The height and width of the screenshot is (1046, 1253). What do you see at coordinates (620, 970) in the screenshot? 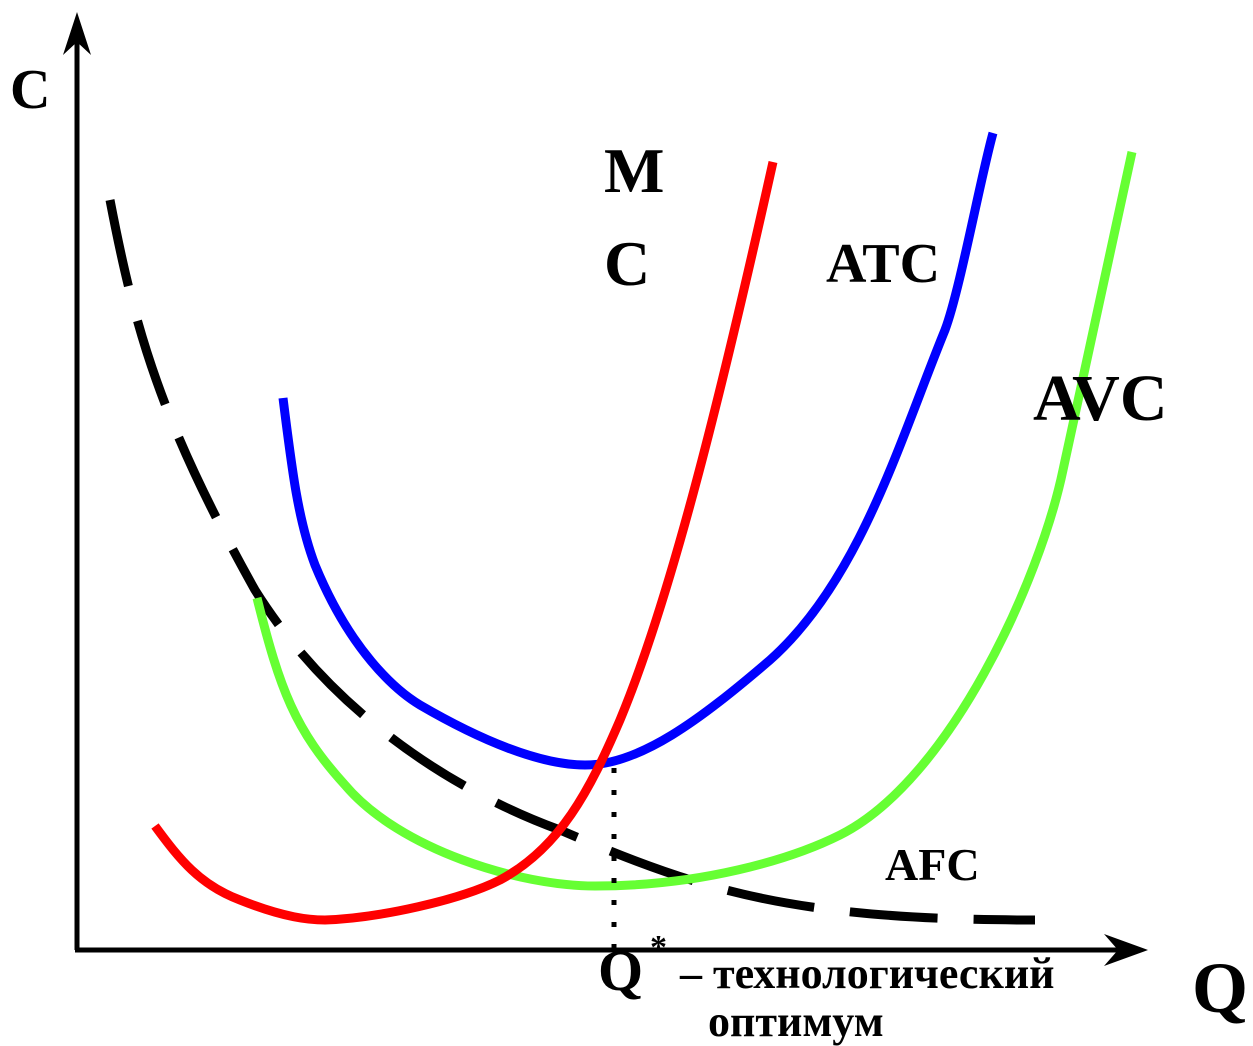
I see `optimum-marker: Q` at bounding box center [620, 970].